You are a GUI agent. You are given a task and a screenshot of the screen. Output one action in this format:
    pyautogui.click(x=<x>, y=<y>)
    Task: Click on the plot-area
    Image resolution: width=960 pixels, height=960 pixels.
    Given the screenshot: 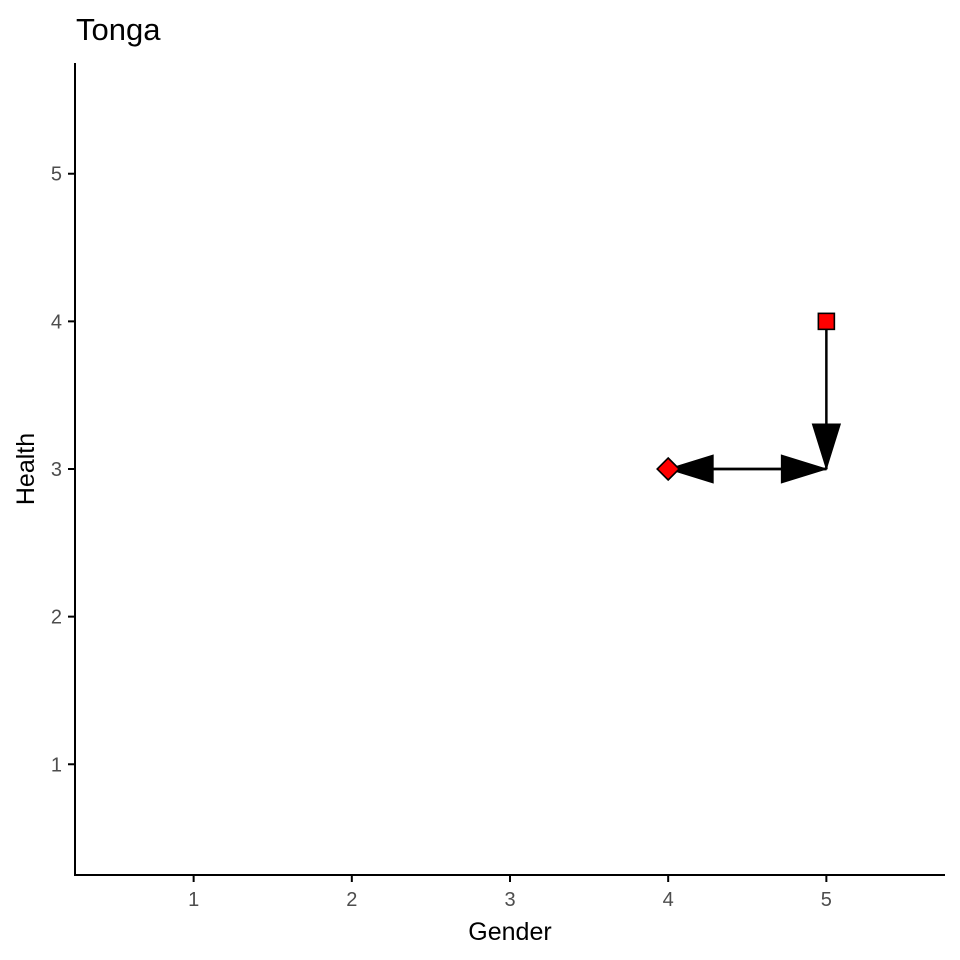 What is the action you would take?
    pyautogui.click(x=749, y=398)
    